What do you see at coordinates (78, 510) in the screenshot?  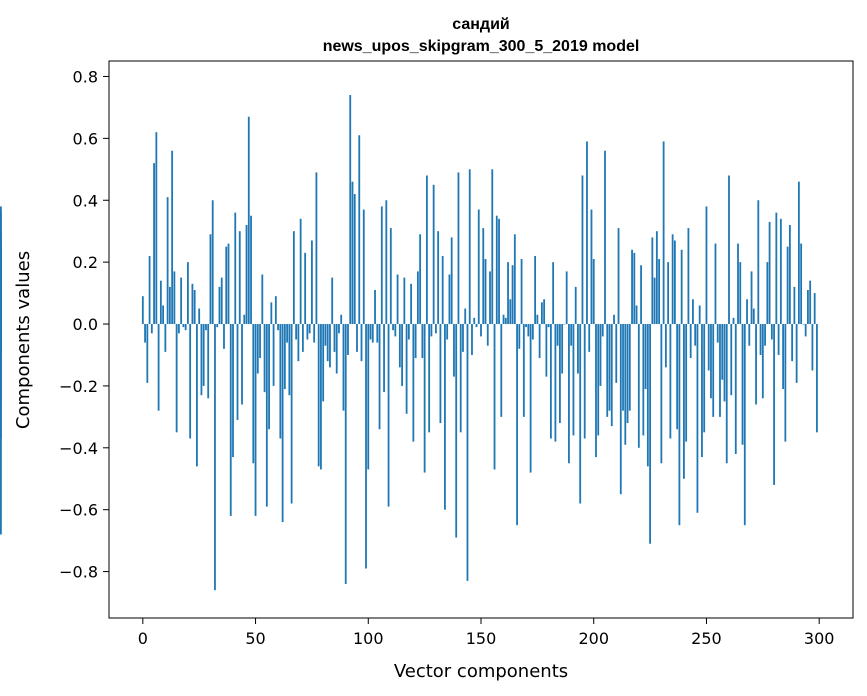 I see `y-tick-label: −0.6` at bounding box center [78, 510].